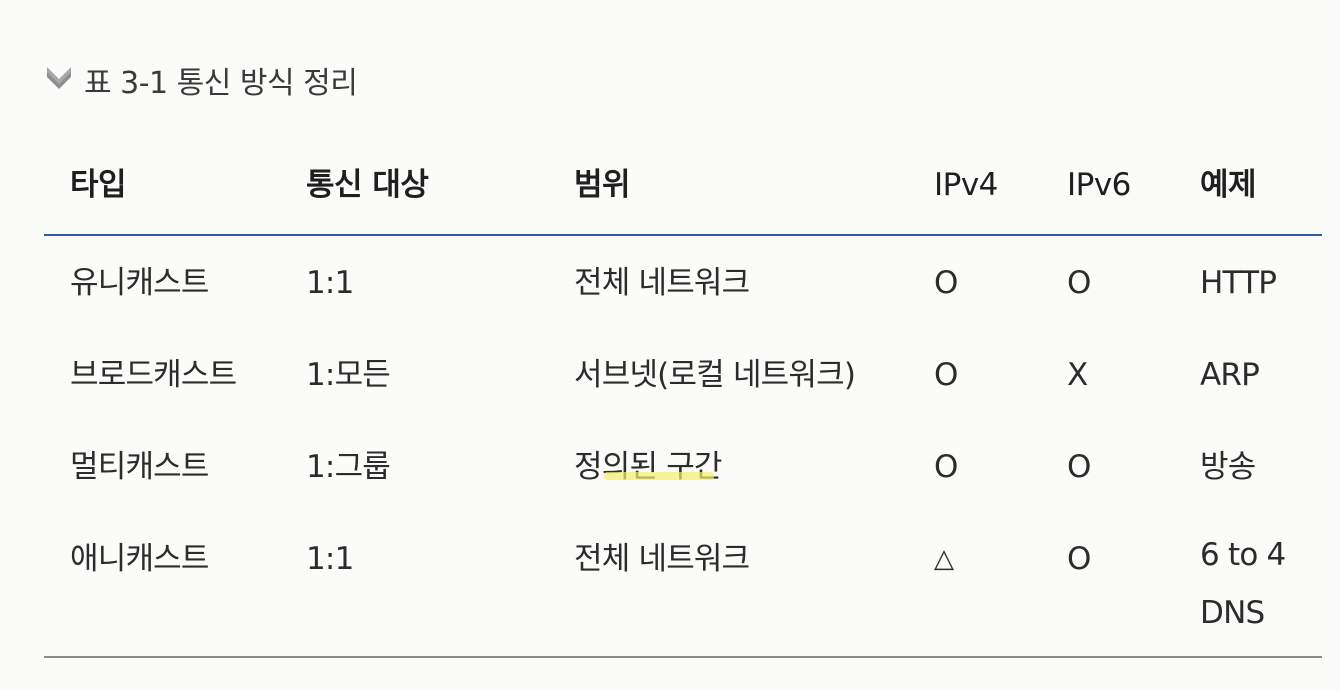  Describe the element at coordinates (139, 559) in the screenshot. I see `cell-type: 애니캐스트` at that location.